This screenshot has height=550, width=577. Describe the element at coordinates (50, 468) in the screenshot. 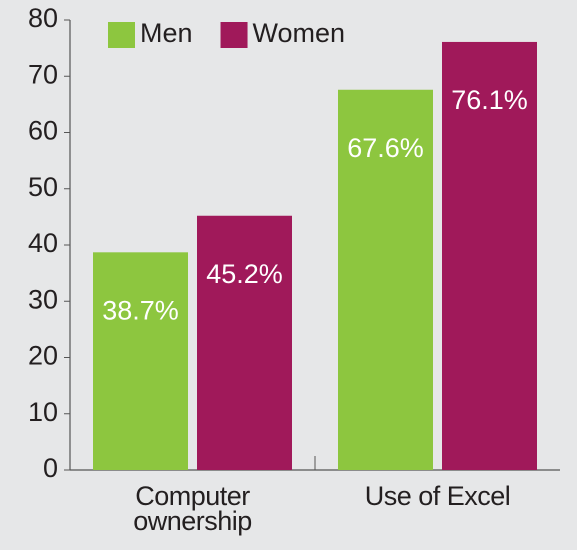

I see `y-tick-label: 0` at that location.